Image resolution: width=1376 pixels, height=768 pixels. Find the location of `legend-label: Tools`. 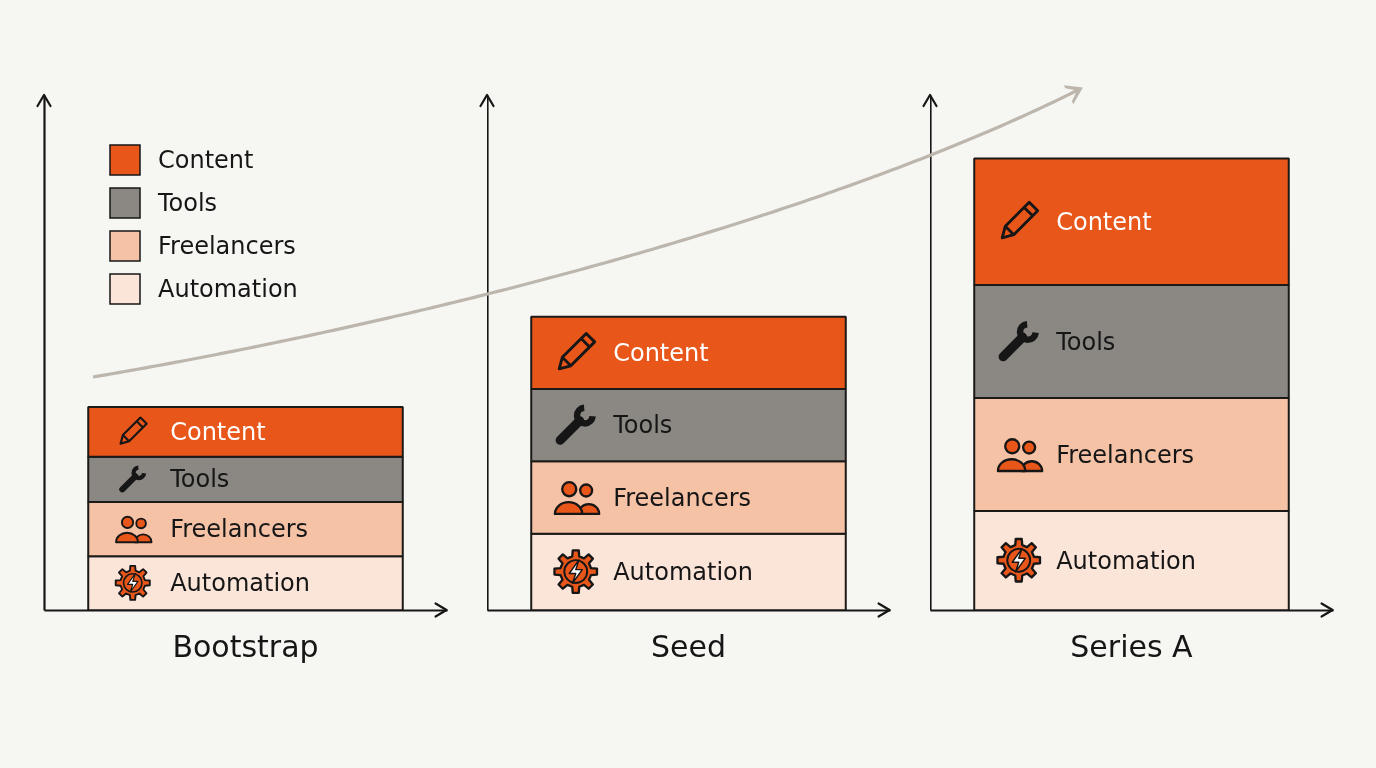

legend-label: Tools is located at coordinates (188, 203).